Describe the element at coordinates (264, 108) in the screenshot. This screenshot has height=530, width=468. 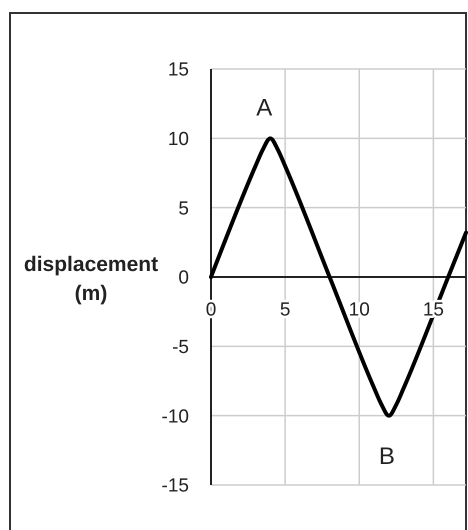
I see `annotation: A` at that location.